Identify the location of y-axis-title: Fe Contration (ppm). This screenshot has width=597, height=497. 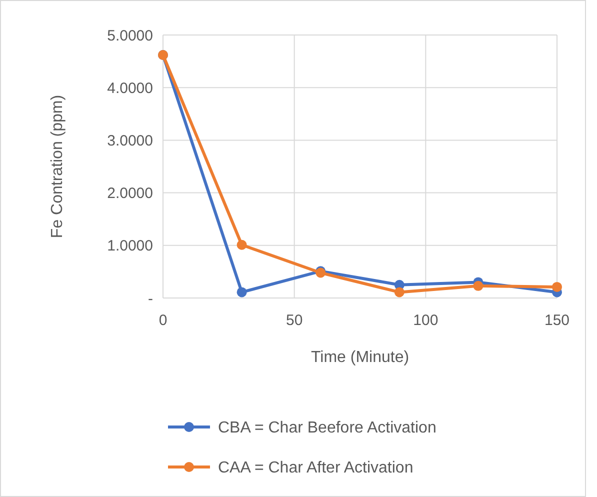
(57, 166).